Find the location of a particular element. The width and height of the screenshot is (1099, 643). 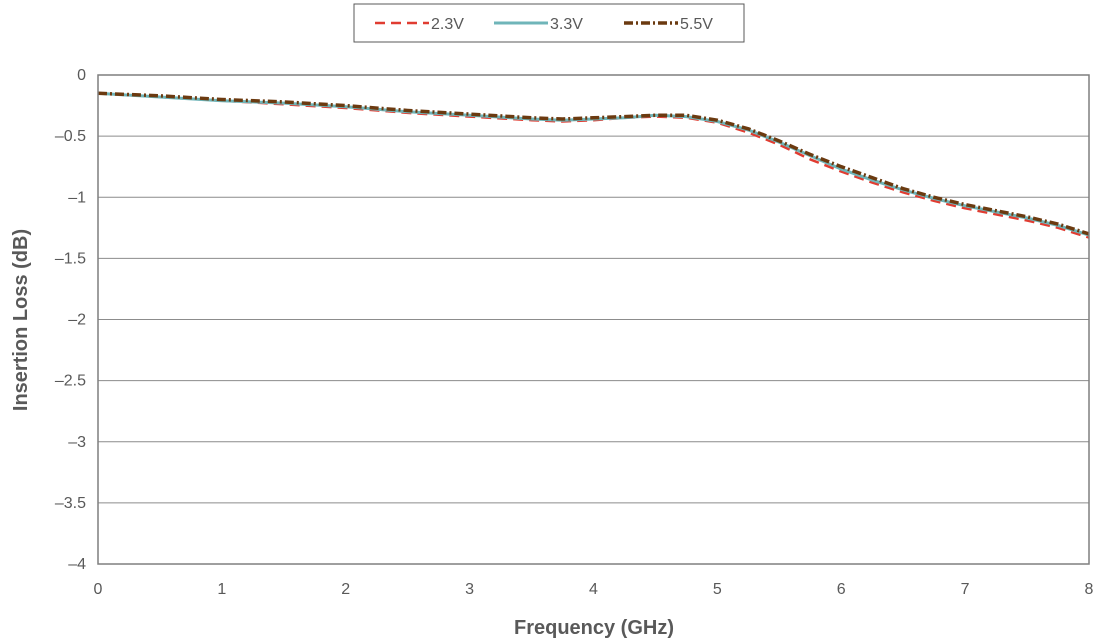

x-tick-label: 3 is located at coordinates (469, 589).